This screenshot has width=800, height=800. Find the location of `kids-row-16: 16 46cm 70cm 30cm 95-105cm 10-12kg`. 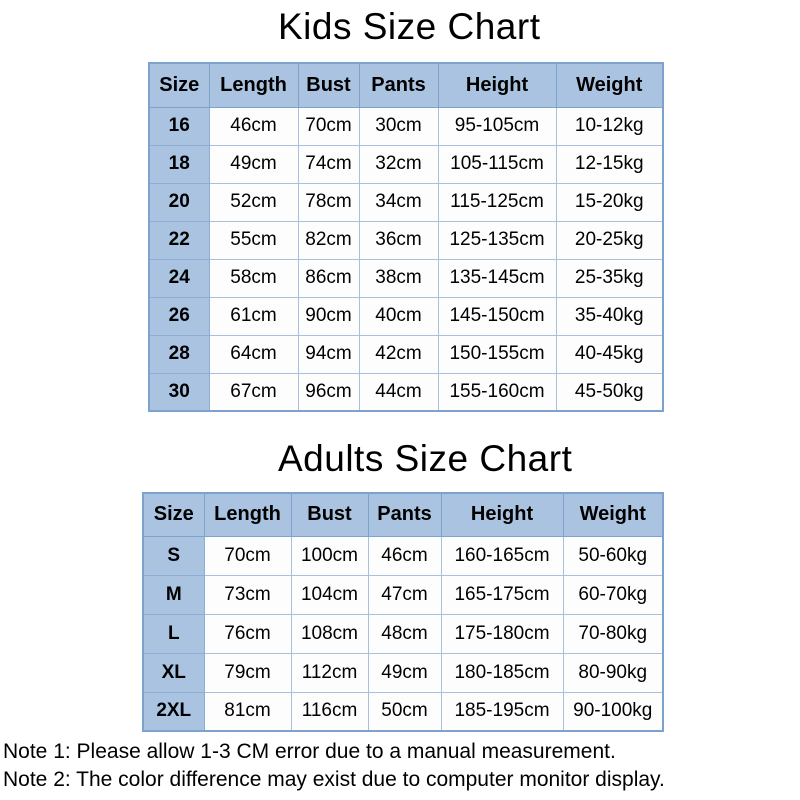

kids-row-16: 16 46cm 70cm 30cm 95-105cm 10-12kg is located at coordinates (406, 126).